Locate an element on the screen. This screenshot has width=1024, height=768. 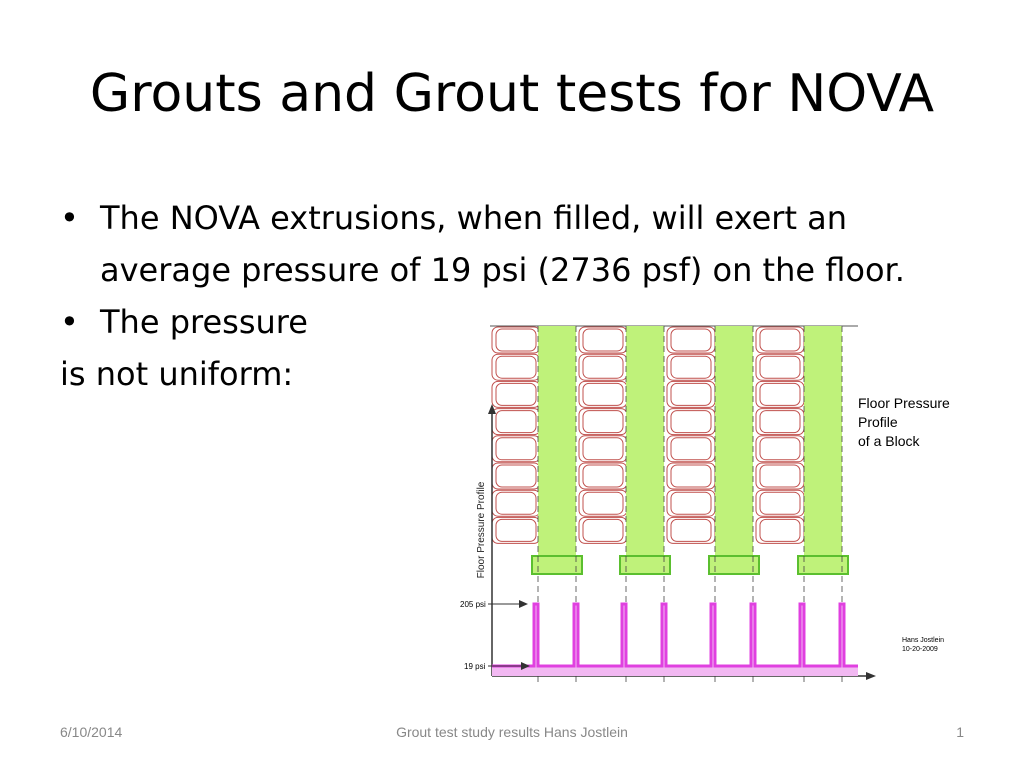
high-pointer-arrow-icon is located at coordinates (523, 604).